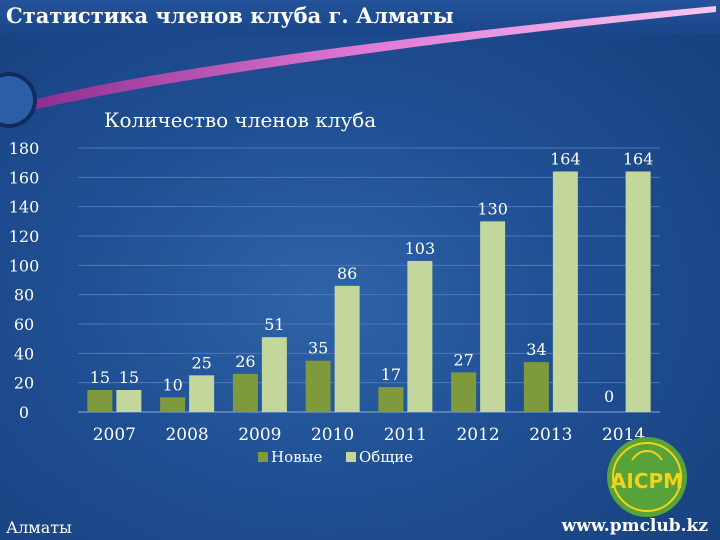 This screenshot has width=720, height=540. What do you see at coordinates (493, 316) in the screenshot?
I see `bar-total-2012` at bounding box center [493, 316].